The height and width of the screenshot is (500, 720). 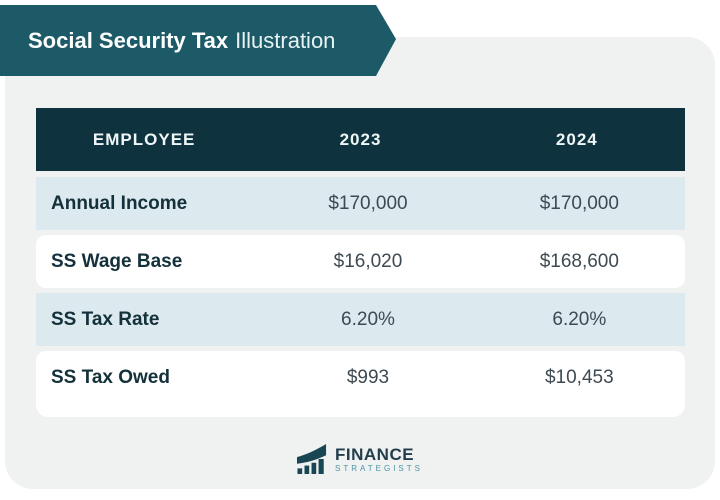 What do you see at coordinates (110, 377) in the screenshot?
I see `row-label: SS Tax Owed` at bounding box center [110, 377].